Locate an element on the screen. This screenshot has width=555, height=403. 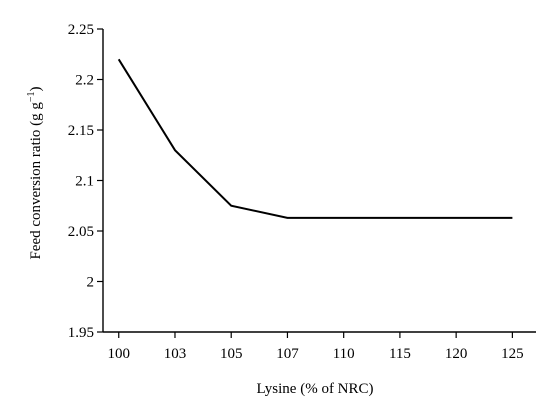
y-tick-label: 2.1 is located at coordinates (84, 182).